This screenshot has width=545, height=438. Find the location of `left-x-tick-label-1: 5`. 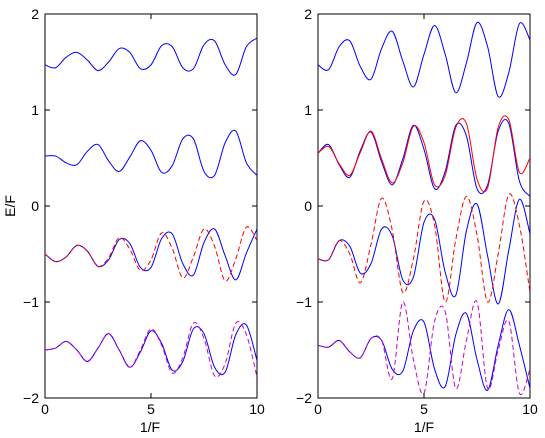

left-x-tick-label-1: 5 is located at coordinates (151, 409).